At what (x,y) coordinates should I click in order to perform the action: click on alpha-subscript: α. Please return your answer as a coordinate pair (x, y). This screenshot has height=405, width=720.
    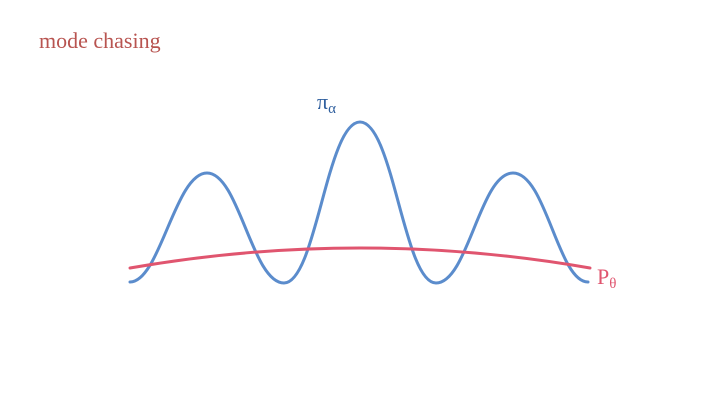
    Looking at the image, I should click on (332, 109).